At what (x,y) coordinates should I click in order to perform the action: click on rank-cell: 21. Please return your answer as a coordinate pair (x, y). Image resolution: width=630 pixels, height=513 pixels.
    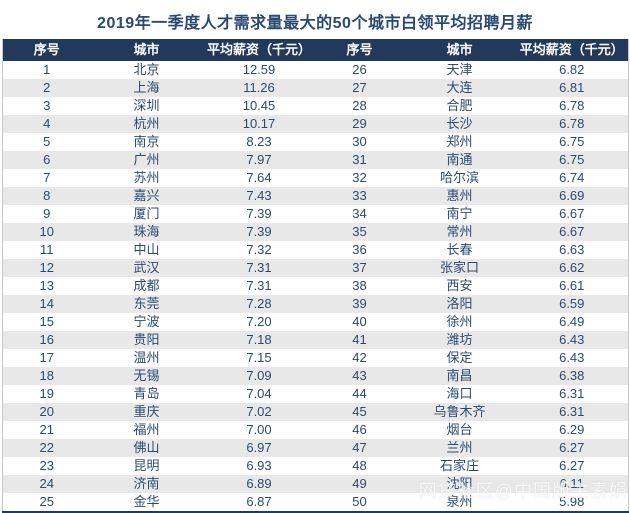
    Looking at the image, I should click on (46, 429).